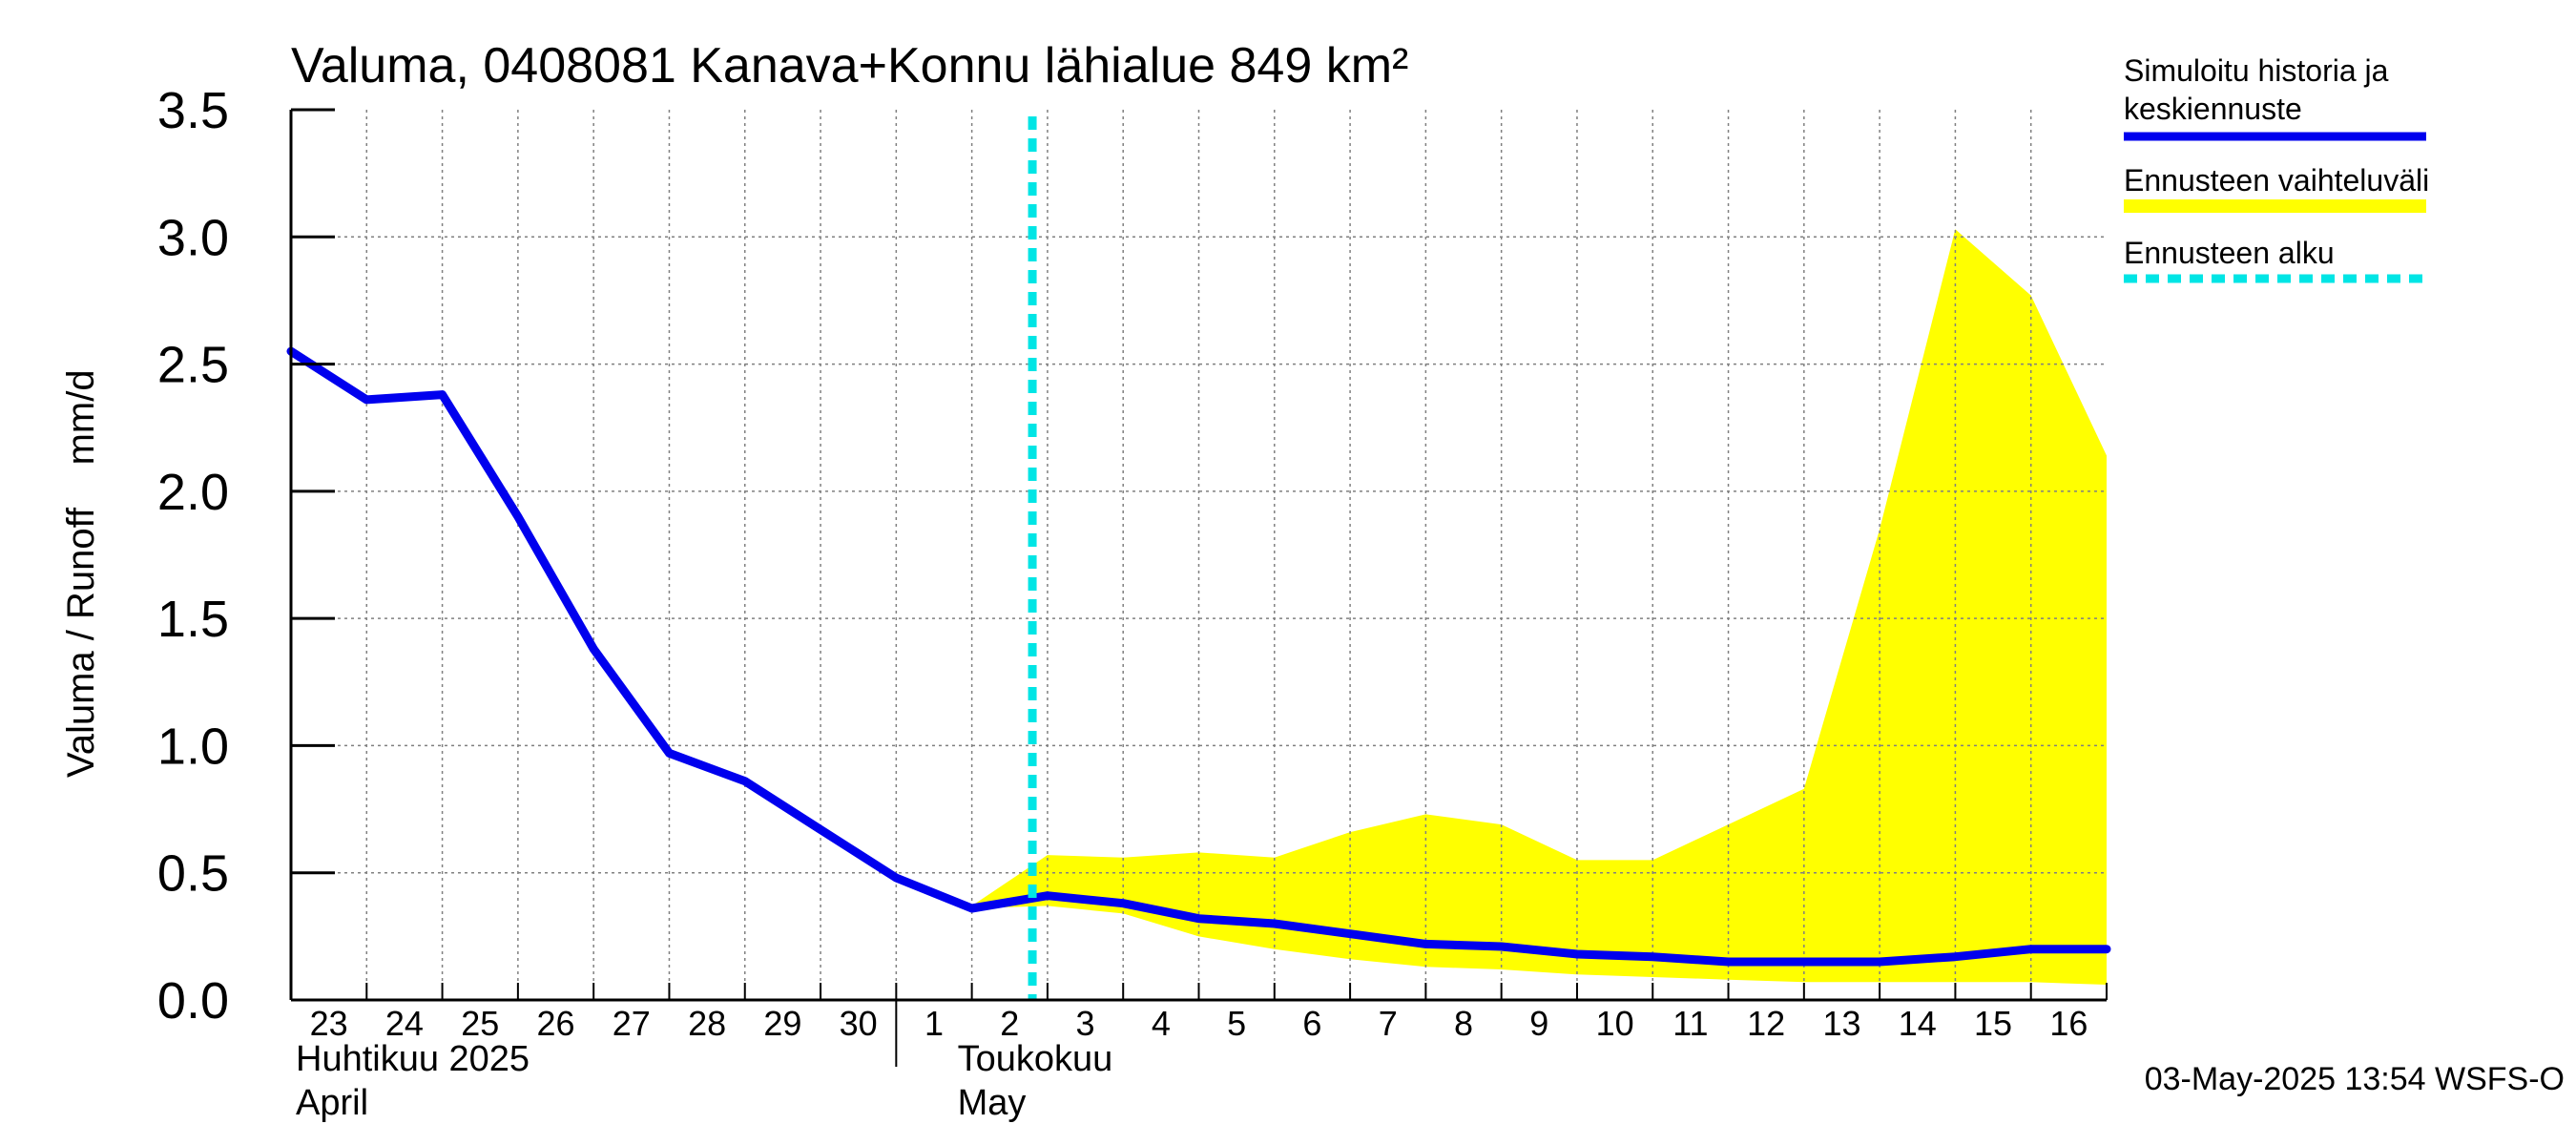  I want to click on month-label-fi: Toukokuu, so click(1035, 1059).